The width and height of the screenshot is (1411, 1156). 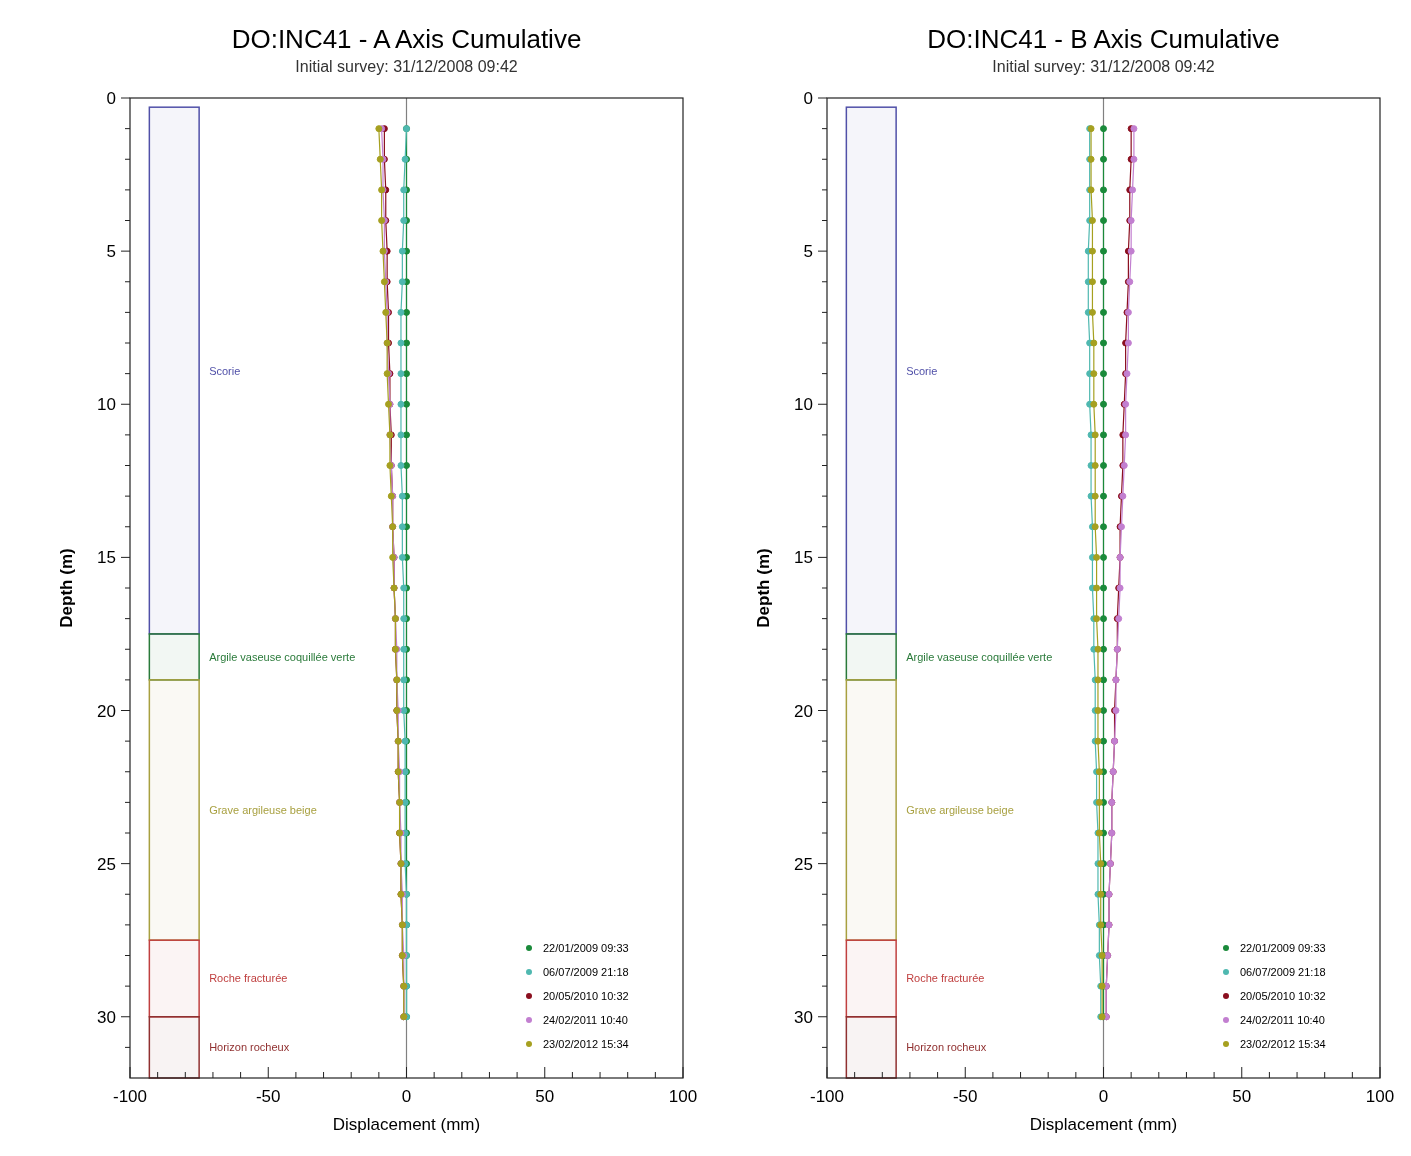 What do you see at coordinates (406, 39) in the screenshot?
I see `chart-title: DO:INC41 - A Axis Cumulative` at bounding box center [406, 39].